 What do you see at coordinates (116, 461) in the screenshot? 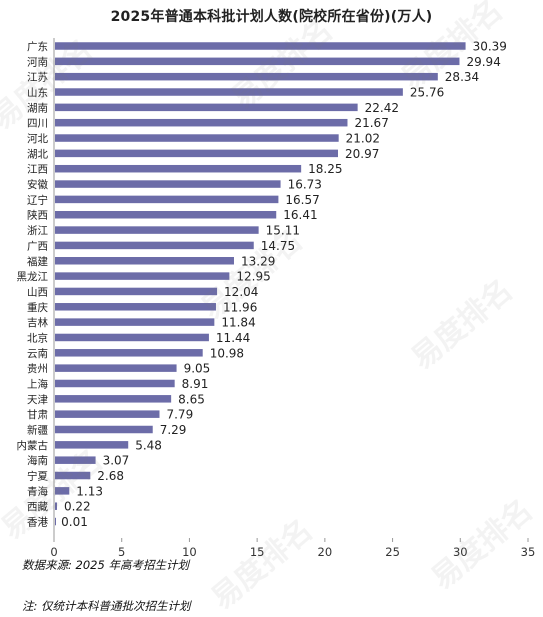
I see `value-label: 3.07` at bounding box center [116, 461].